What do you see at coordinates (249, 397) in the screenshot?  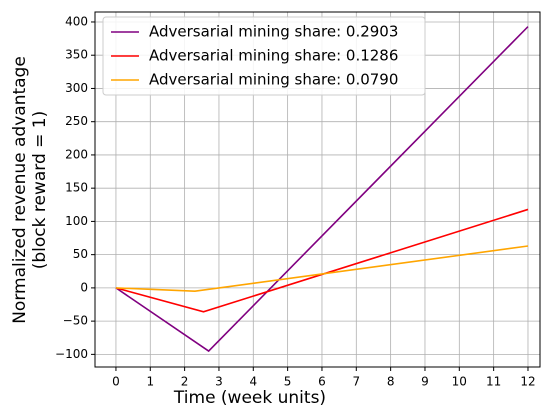 I see `x-axis-label: Time (week units)` at bounding box center [249, 397].